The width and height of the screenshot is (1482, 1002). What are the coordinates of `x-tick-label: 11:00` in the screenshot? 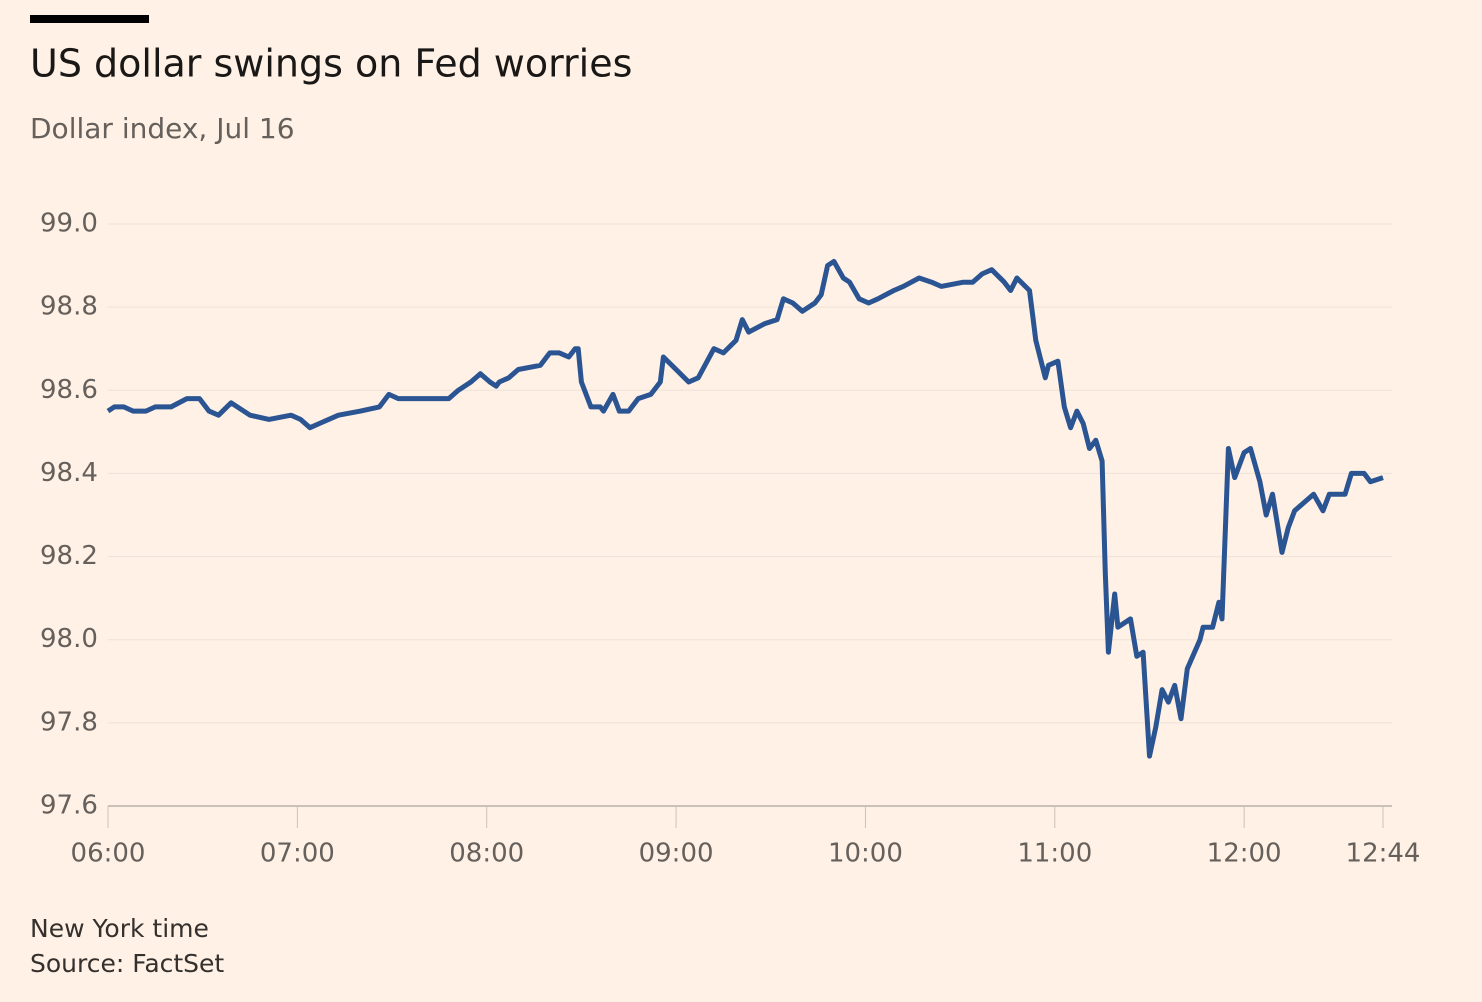 It's located at (1054, 854).